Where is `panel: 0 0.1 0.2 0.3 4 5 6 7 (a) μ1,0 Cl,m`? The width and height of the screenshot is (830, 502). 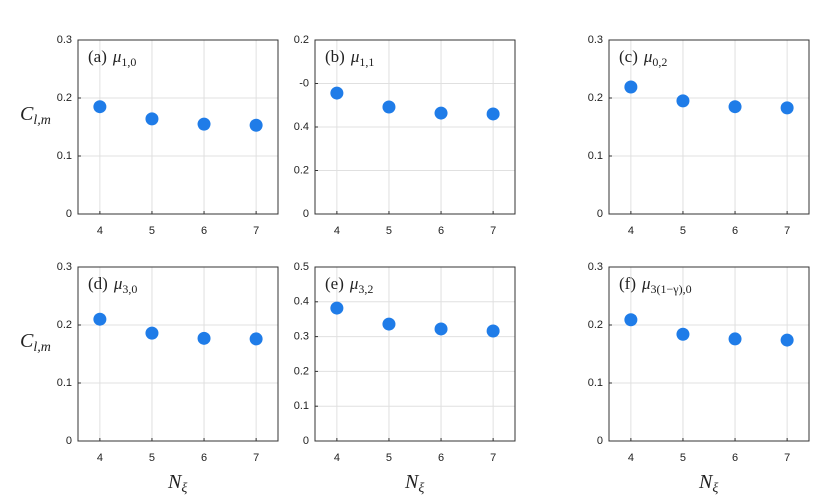
panel: 0 0.1 0.2 0.3 4 5 6 7 (a) μ1,0 Cl,m is located at coordinates (149, 135).